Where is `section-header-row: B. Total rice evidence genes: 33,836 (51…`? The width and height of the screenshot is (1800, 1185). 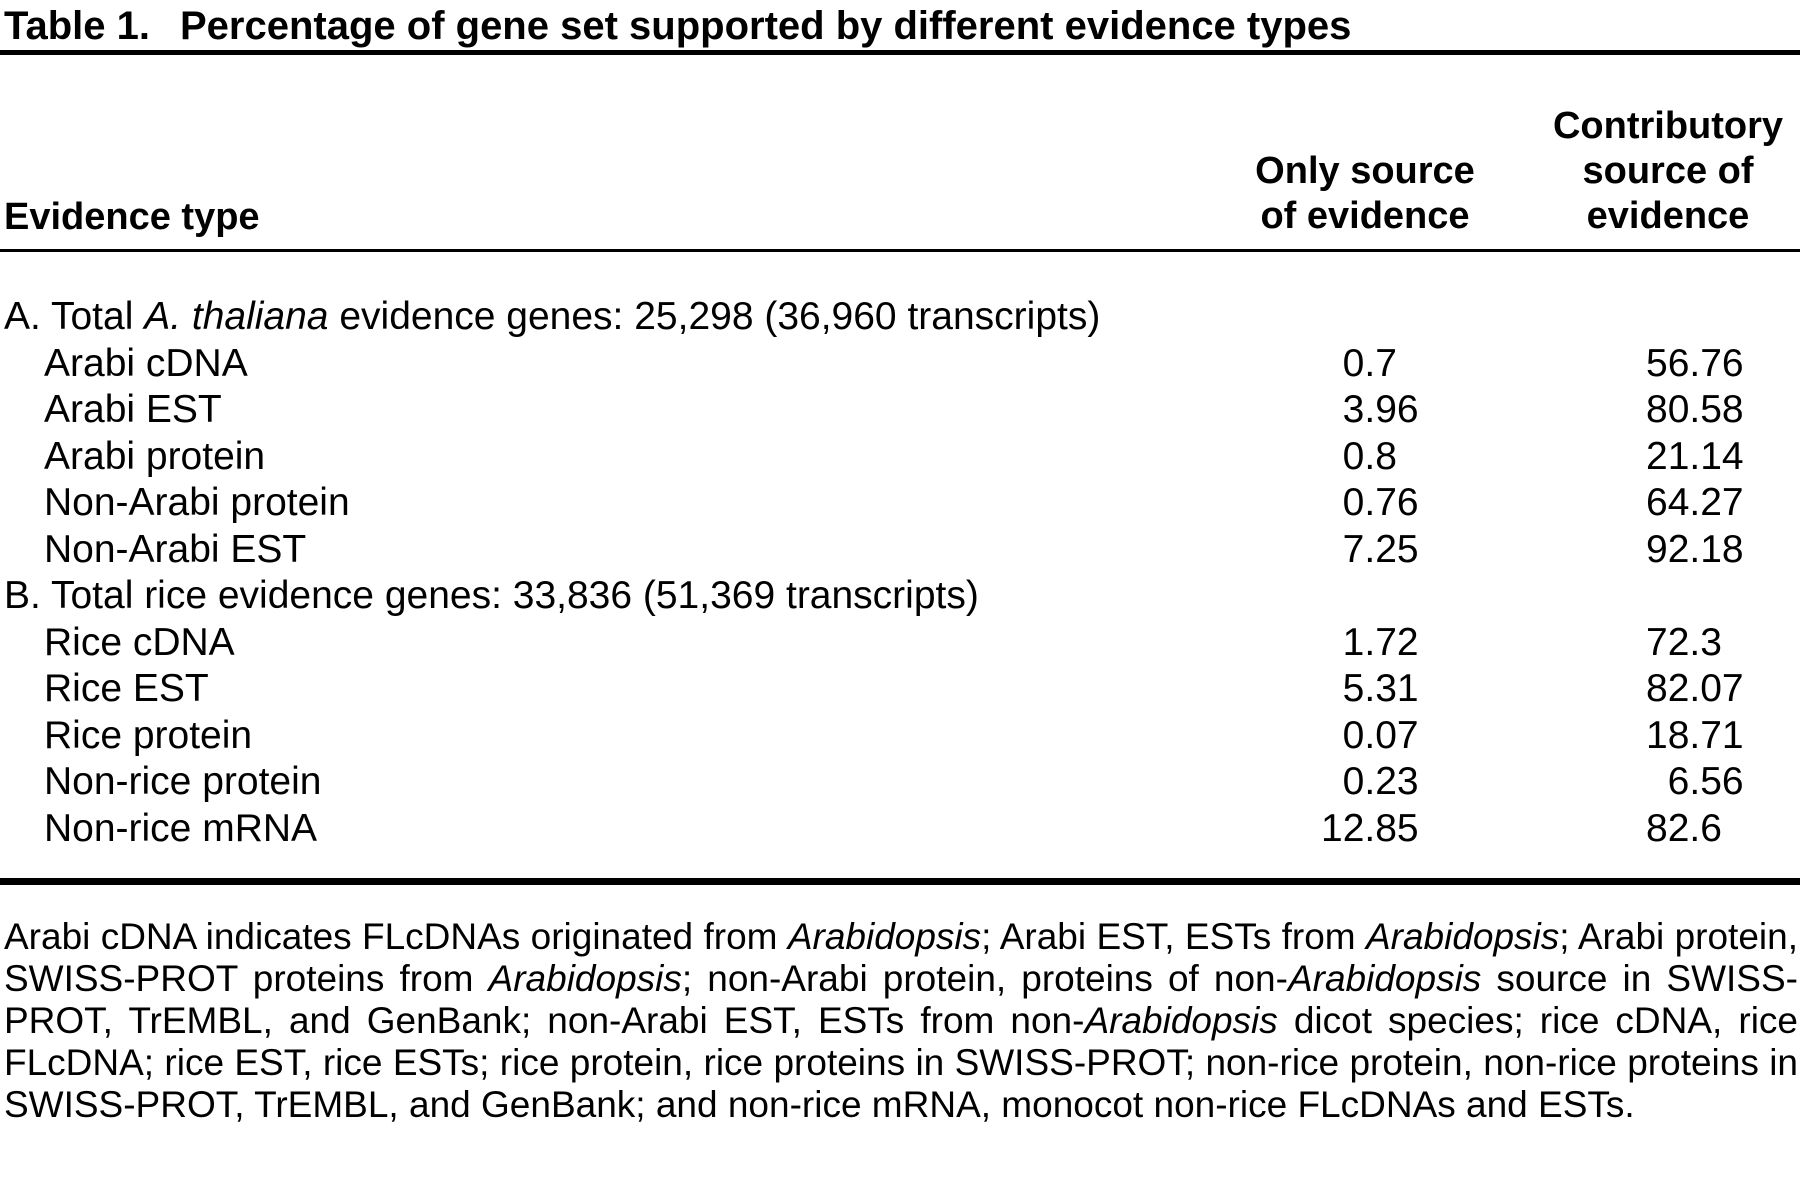
section-header-row: B. Total rice evidence genes: 33,836 (51… is located at coordinates (900, 596).